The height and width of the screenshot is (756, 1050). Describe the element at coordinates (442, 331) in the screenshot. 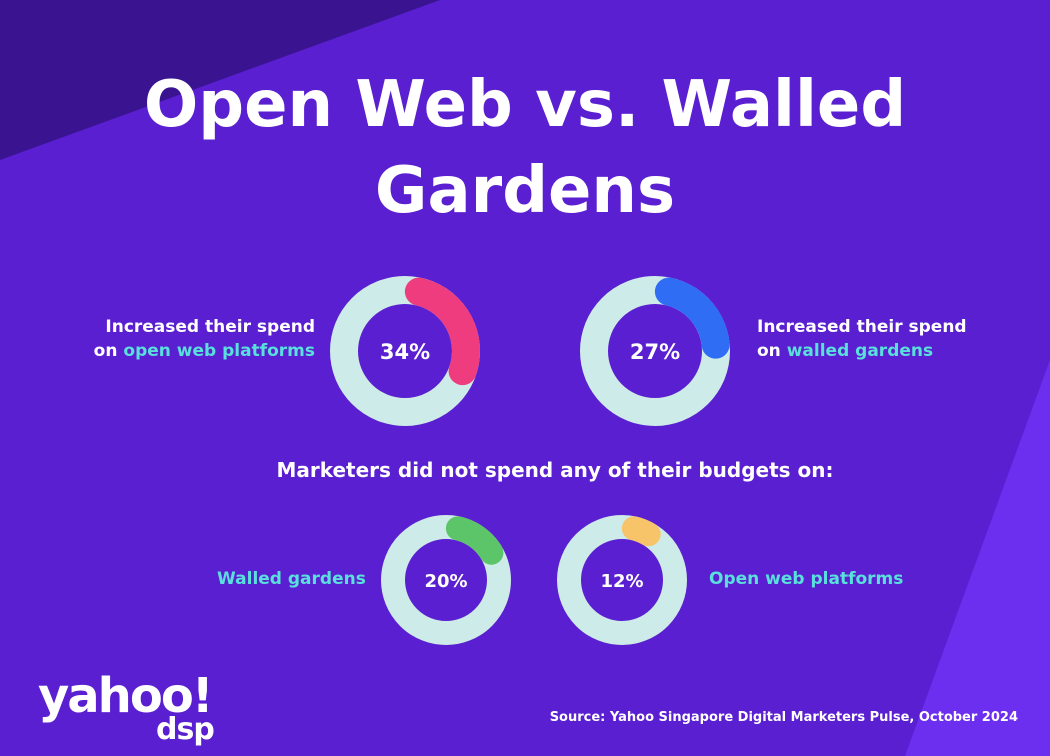

I see `donut-arc-open-web-increase` at that location.